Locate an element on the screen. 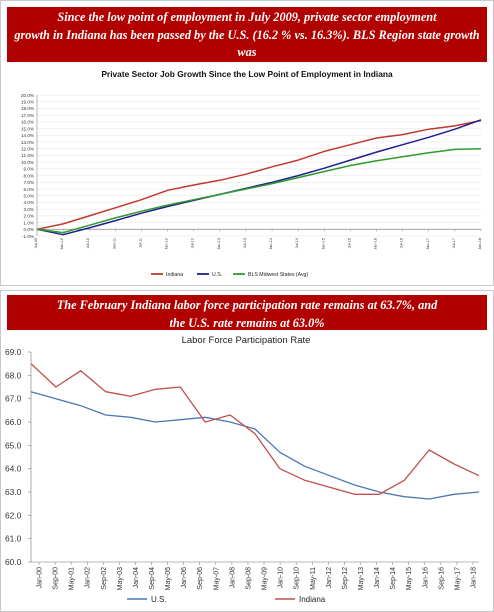 The width and height of the screenshot is (494, 612). chart1-legend-label-indiana: Indiana is located at coordinates (174, 275).